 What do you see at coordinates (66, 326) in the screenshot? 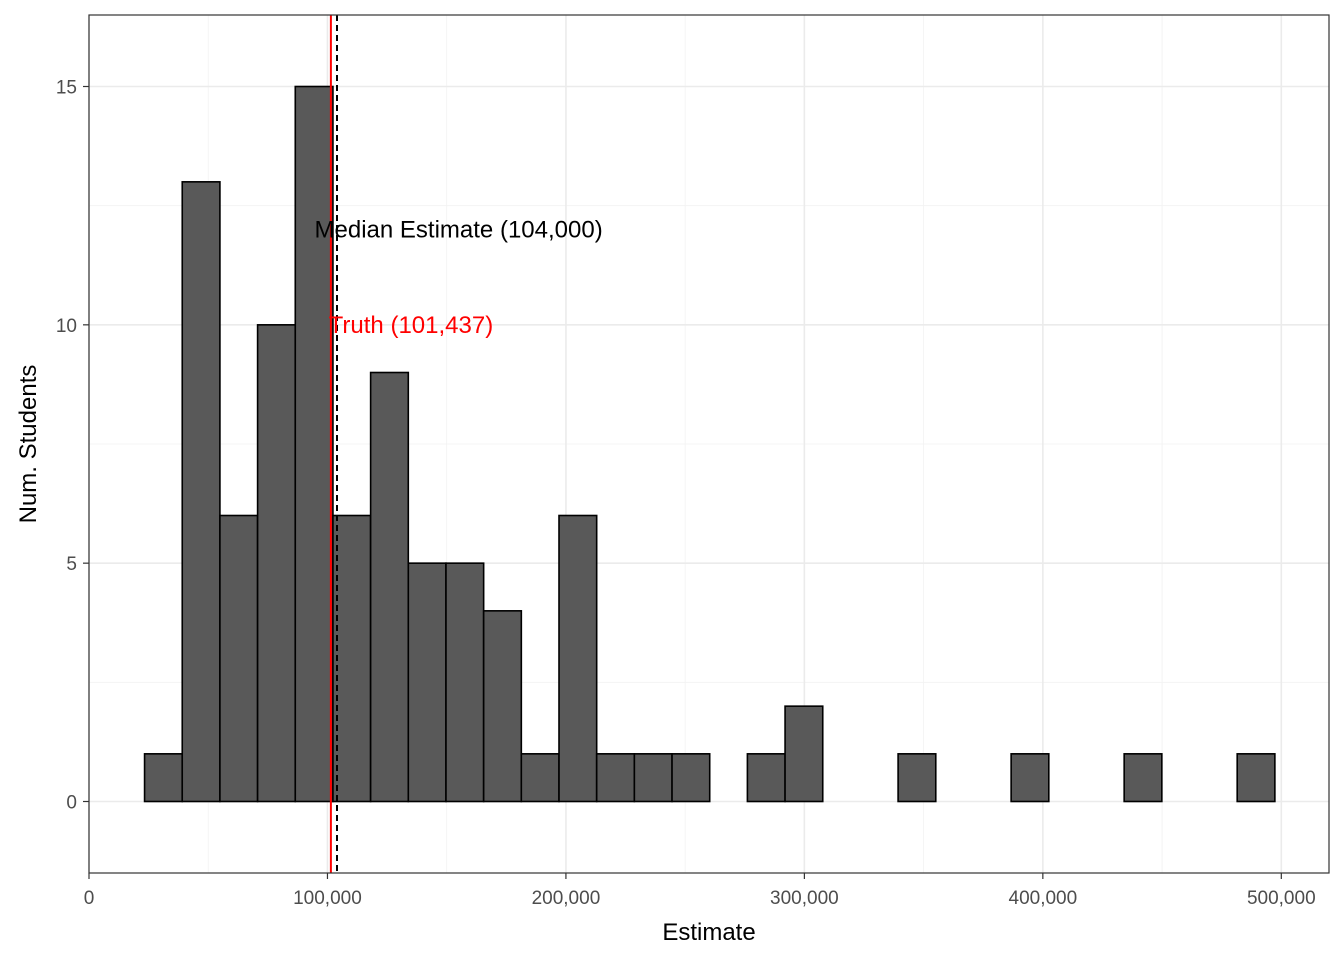
I see `y-tick-label: 10` at bounding box center [66, 326].